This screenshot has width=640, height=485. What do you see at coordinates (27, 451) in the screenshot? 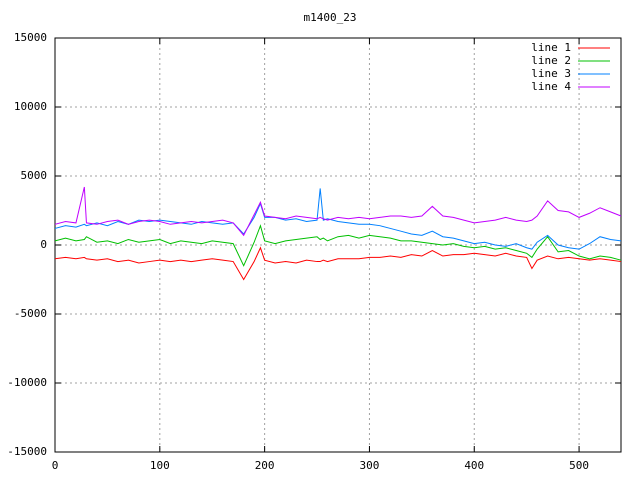
I see `y-tick-label: -15000` at bounding box center [27, 451].